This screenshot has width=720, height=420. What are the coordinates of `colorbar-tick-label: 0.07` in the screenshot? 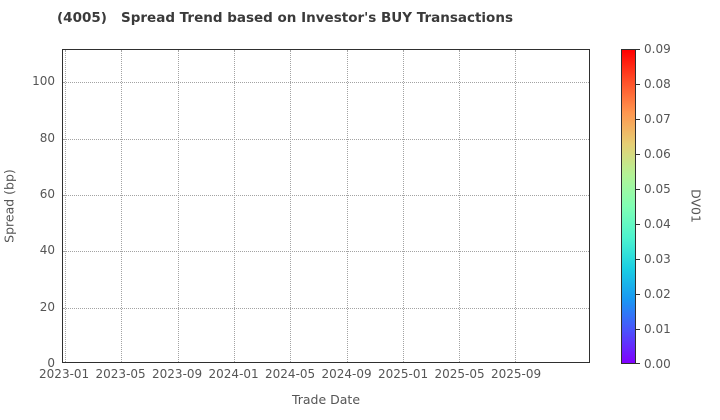 It's located at (657, 119).